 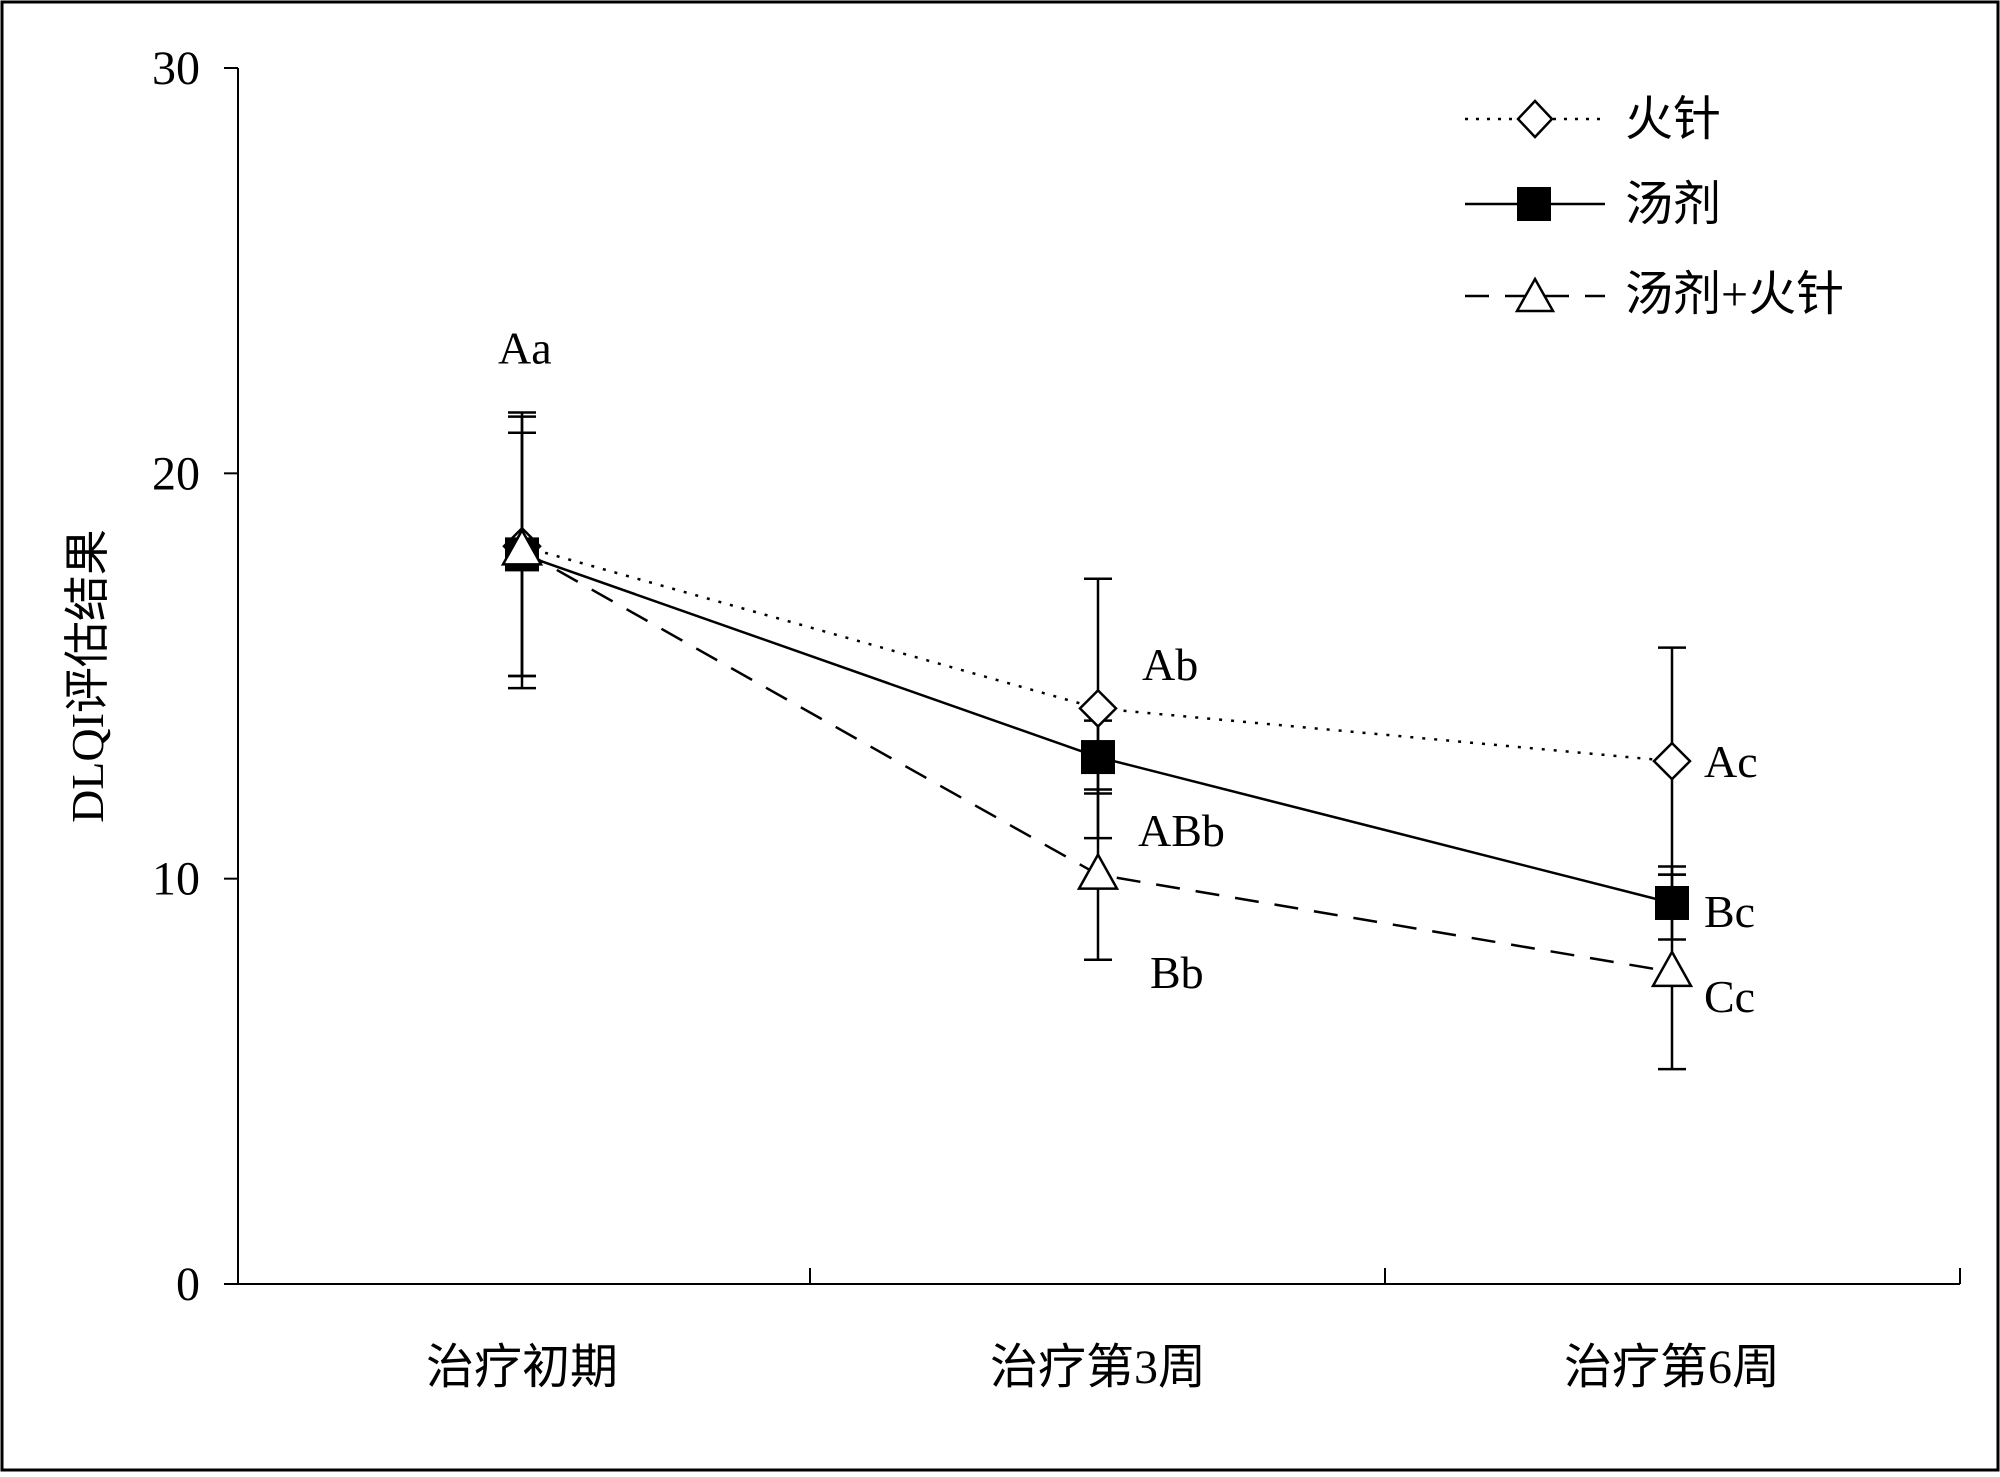 I want to click on y-axis-label: DLQI评估结果, so click(x=87, y=676).